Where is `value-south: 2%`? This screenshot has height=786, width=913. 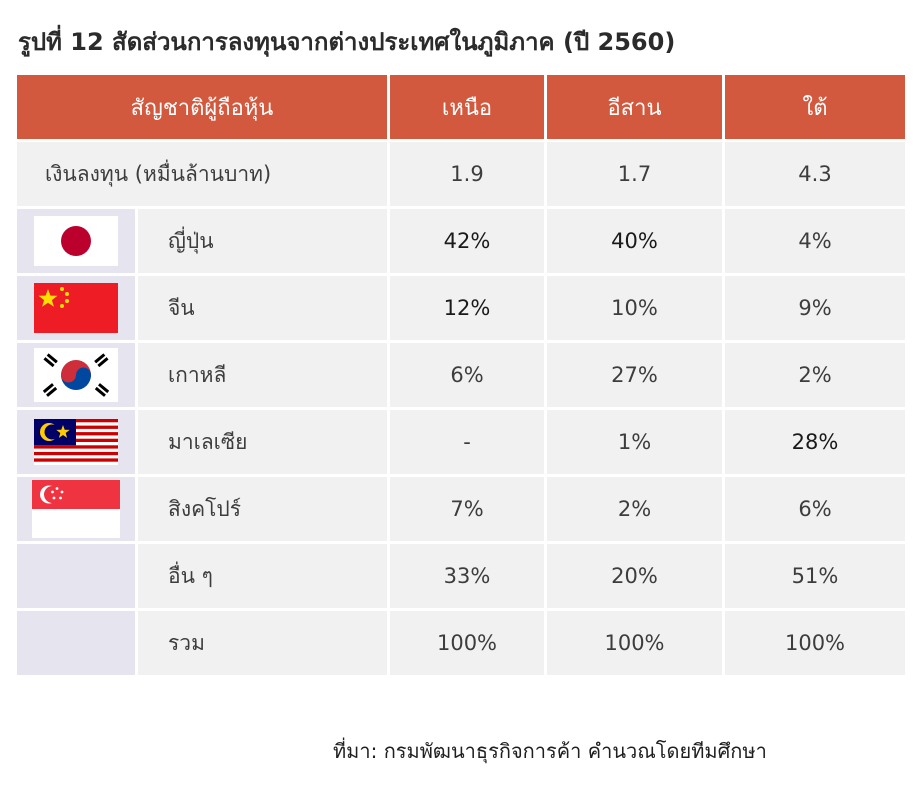 value-south: 2% is located at coordinates (815, 375).